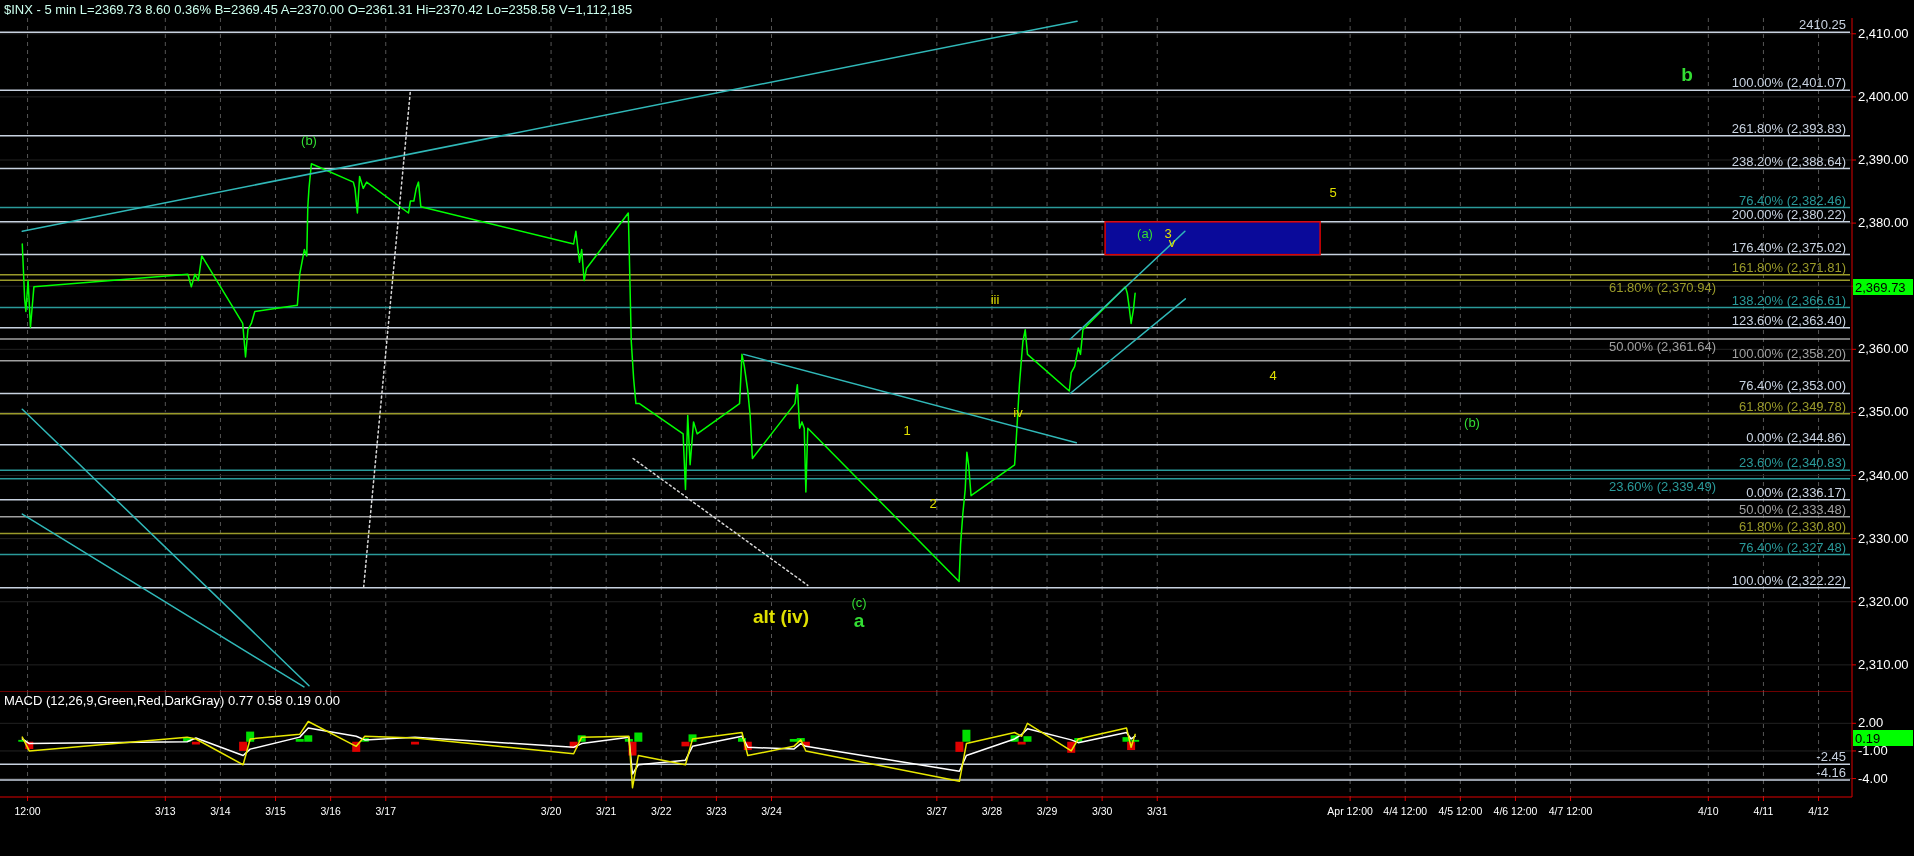 This screenshot has width=1914, height=856. Describe the element at coordinates (1515, 811) in the screenshot. I see `x-tick-label: 4/6 12:00` at that location.